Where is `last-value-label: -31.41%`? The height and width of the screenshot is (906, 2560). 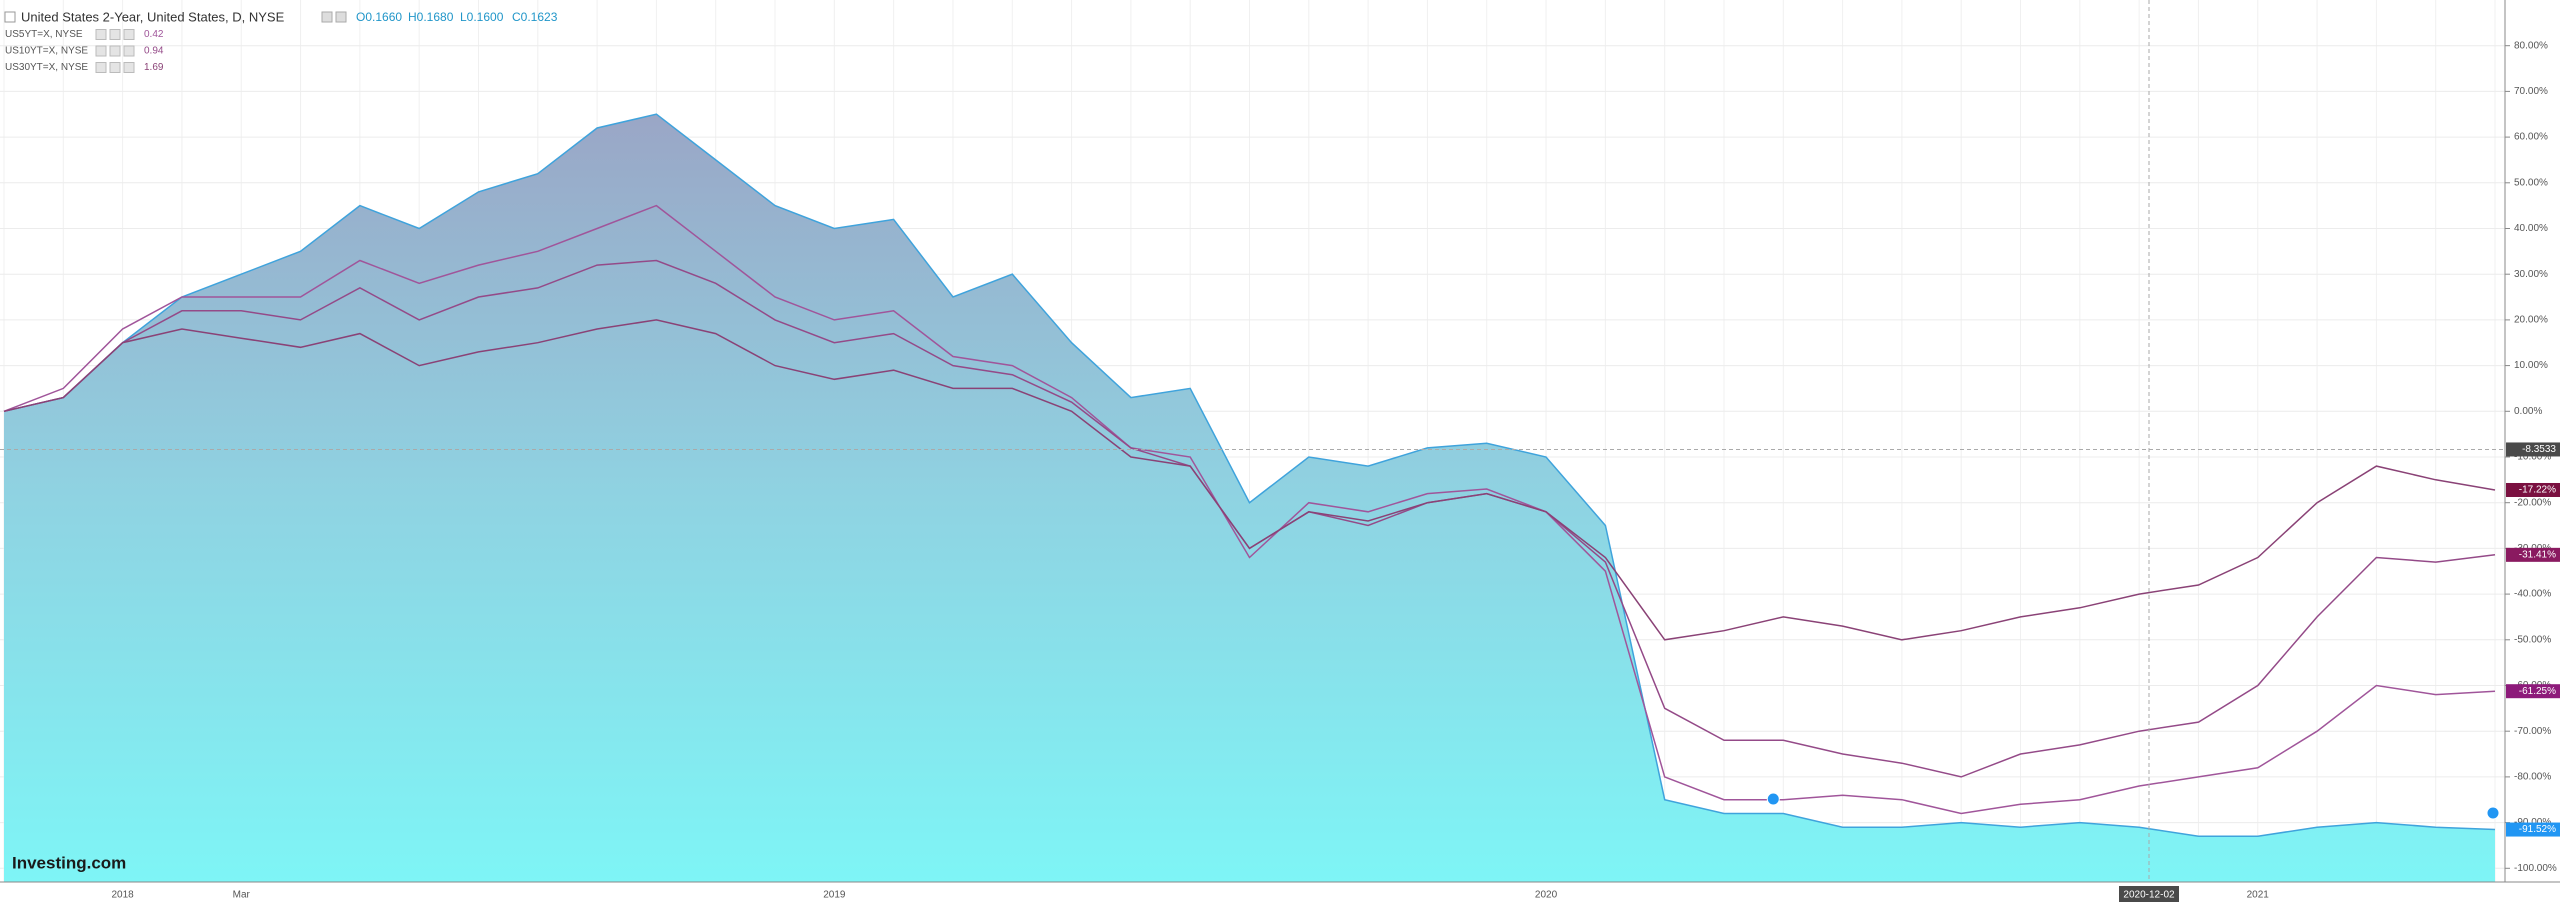 last-value-label: -31.41% is located at coordinates (2537, 554).